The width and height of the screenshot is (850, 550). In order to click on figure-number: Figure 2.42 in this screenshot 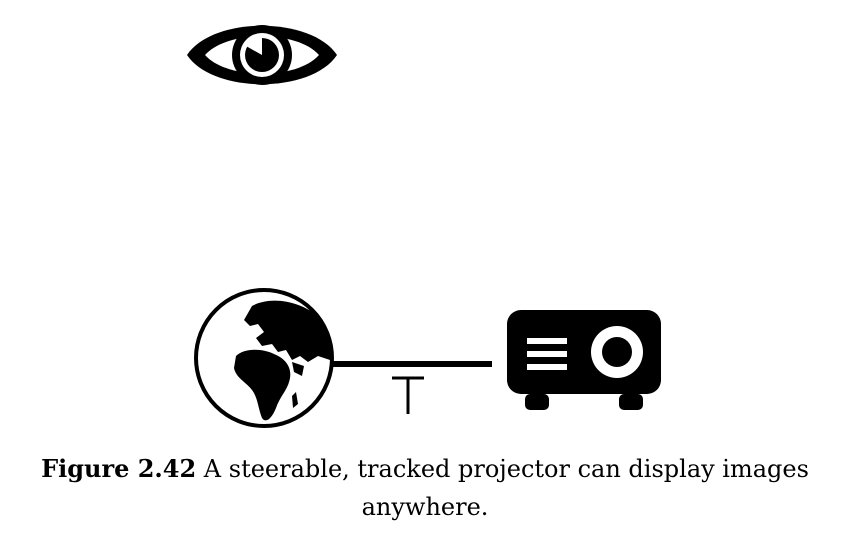, I will do `click(119, 468)`.